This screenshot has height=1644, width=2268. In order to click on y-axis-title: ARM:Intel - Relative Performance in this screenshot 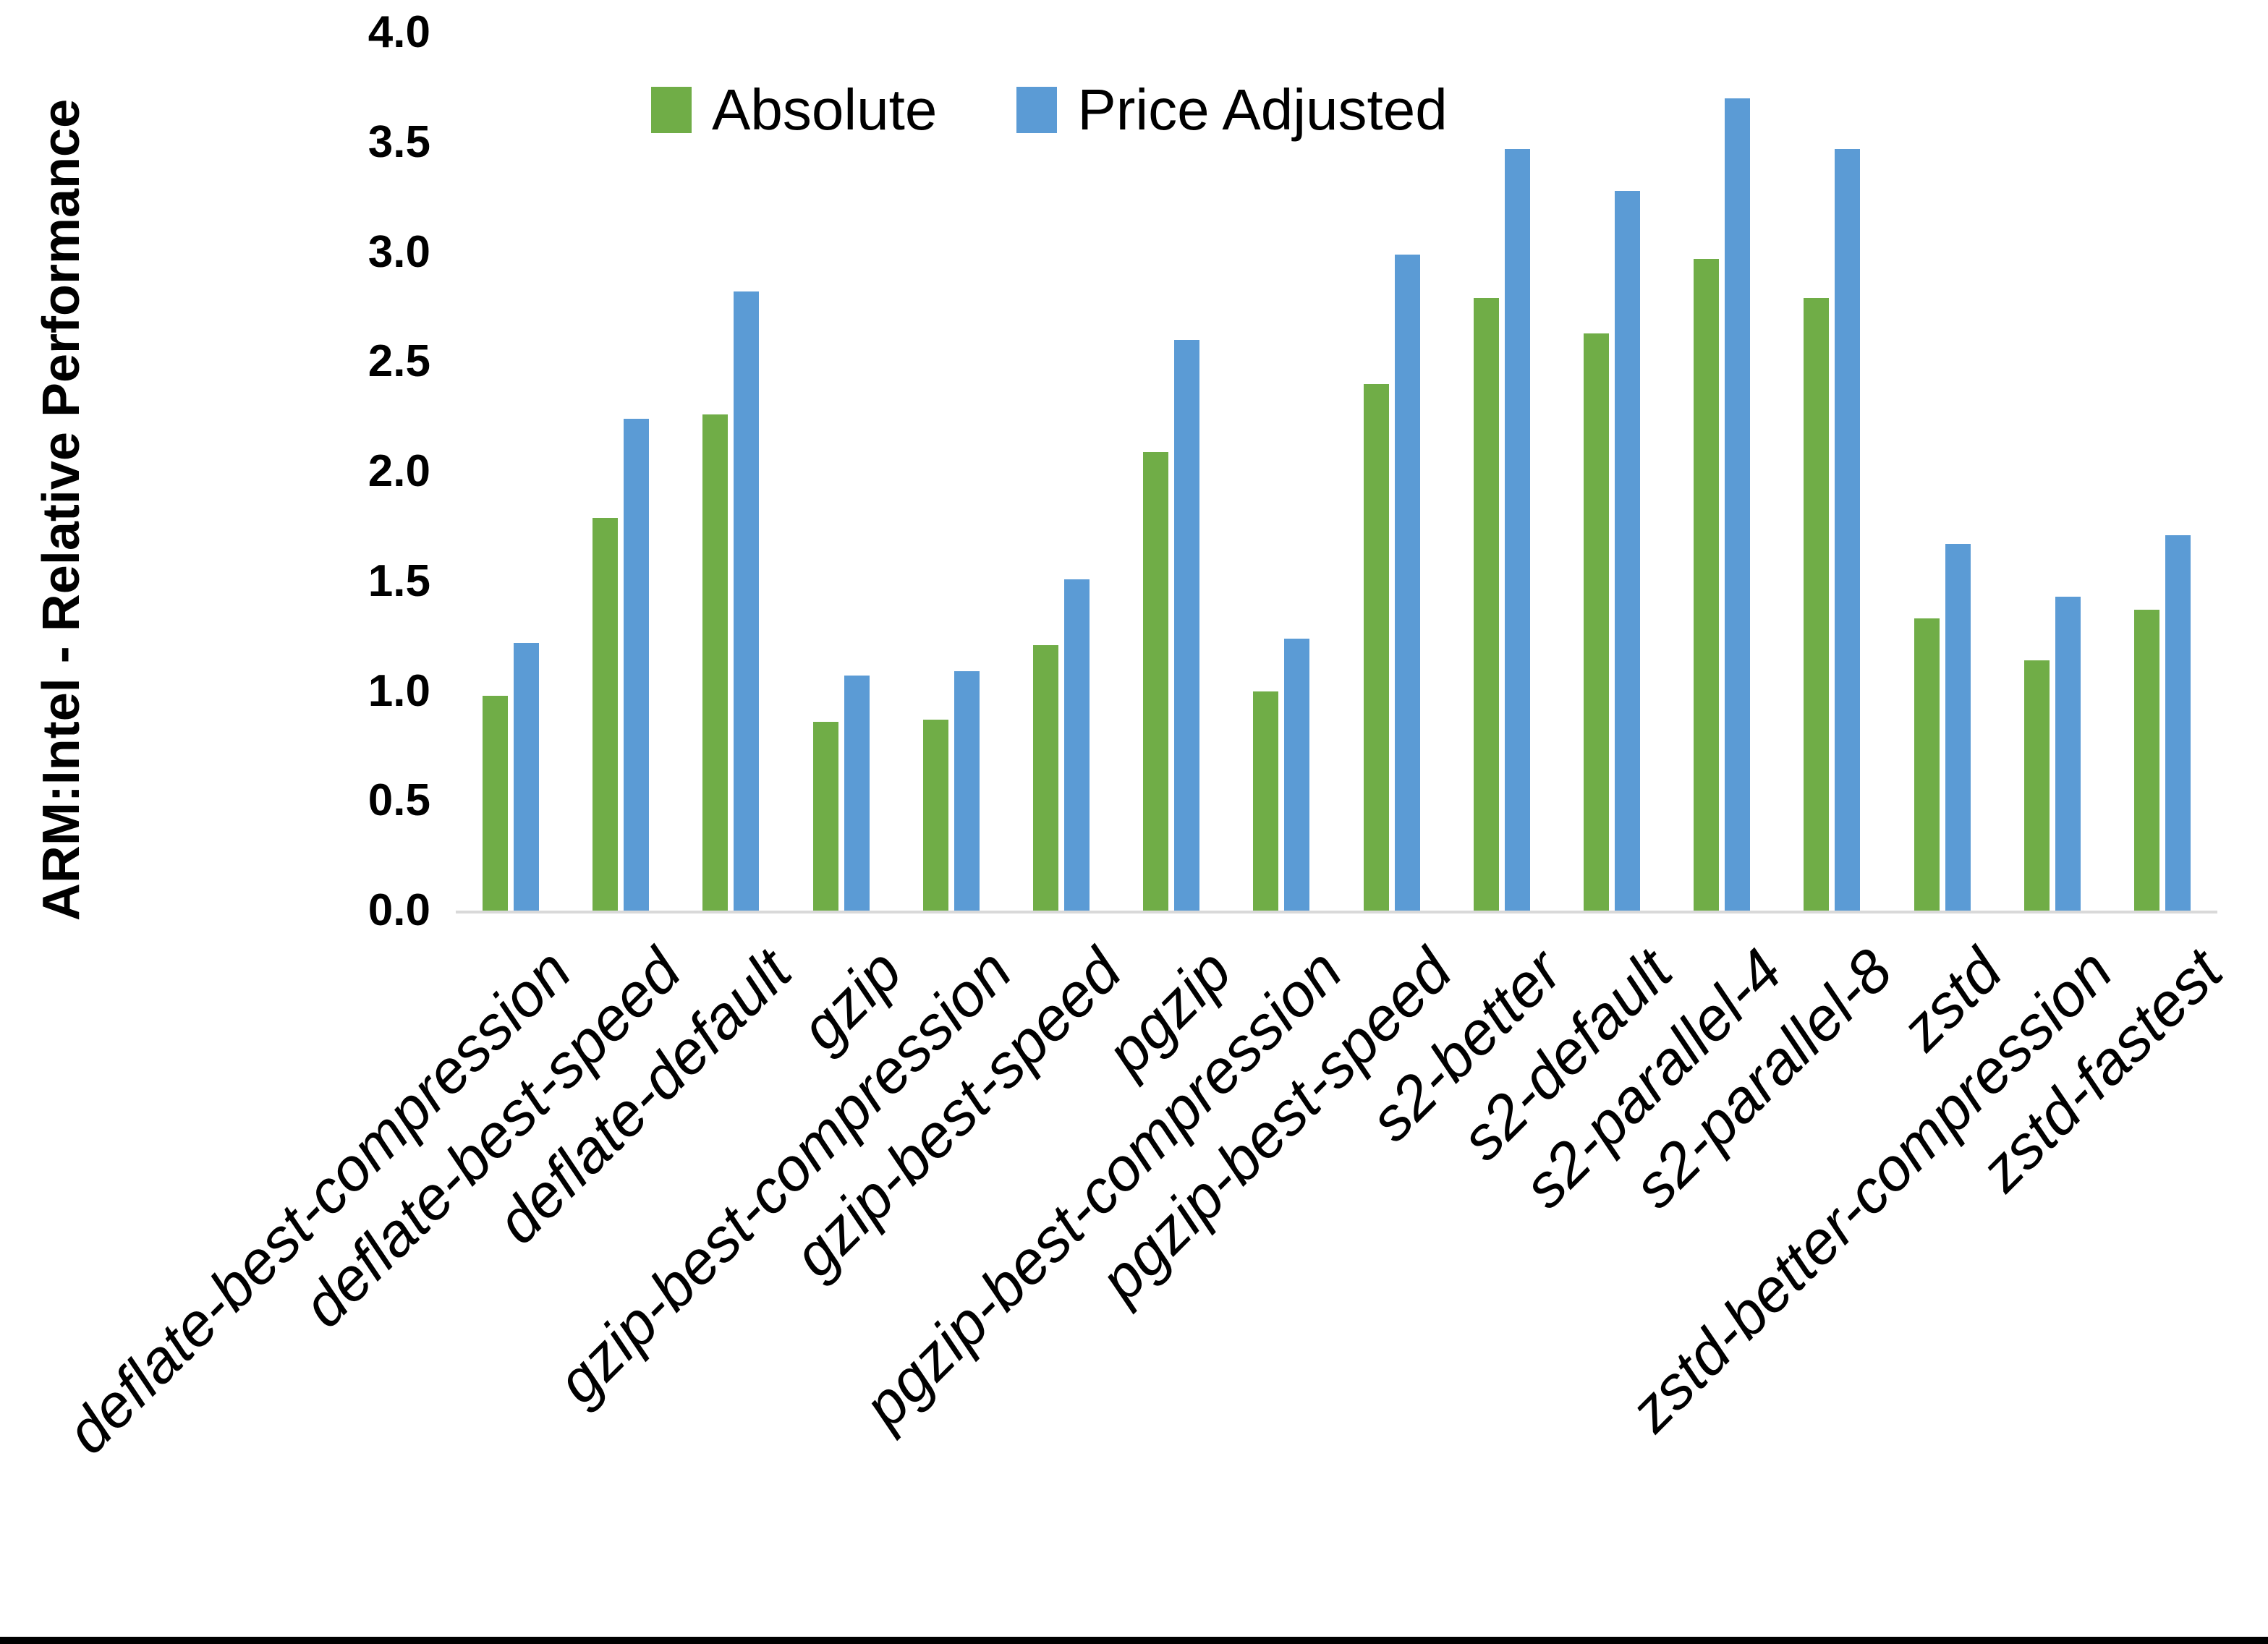, I will do `click(61, 509)`.